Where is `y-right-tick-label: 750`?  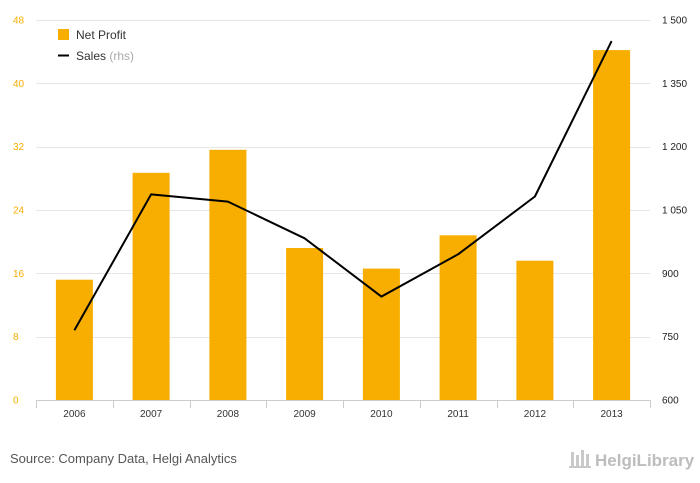 y-right-tick-label: 750 is located at coordinates (670, 337).